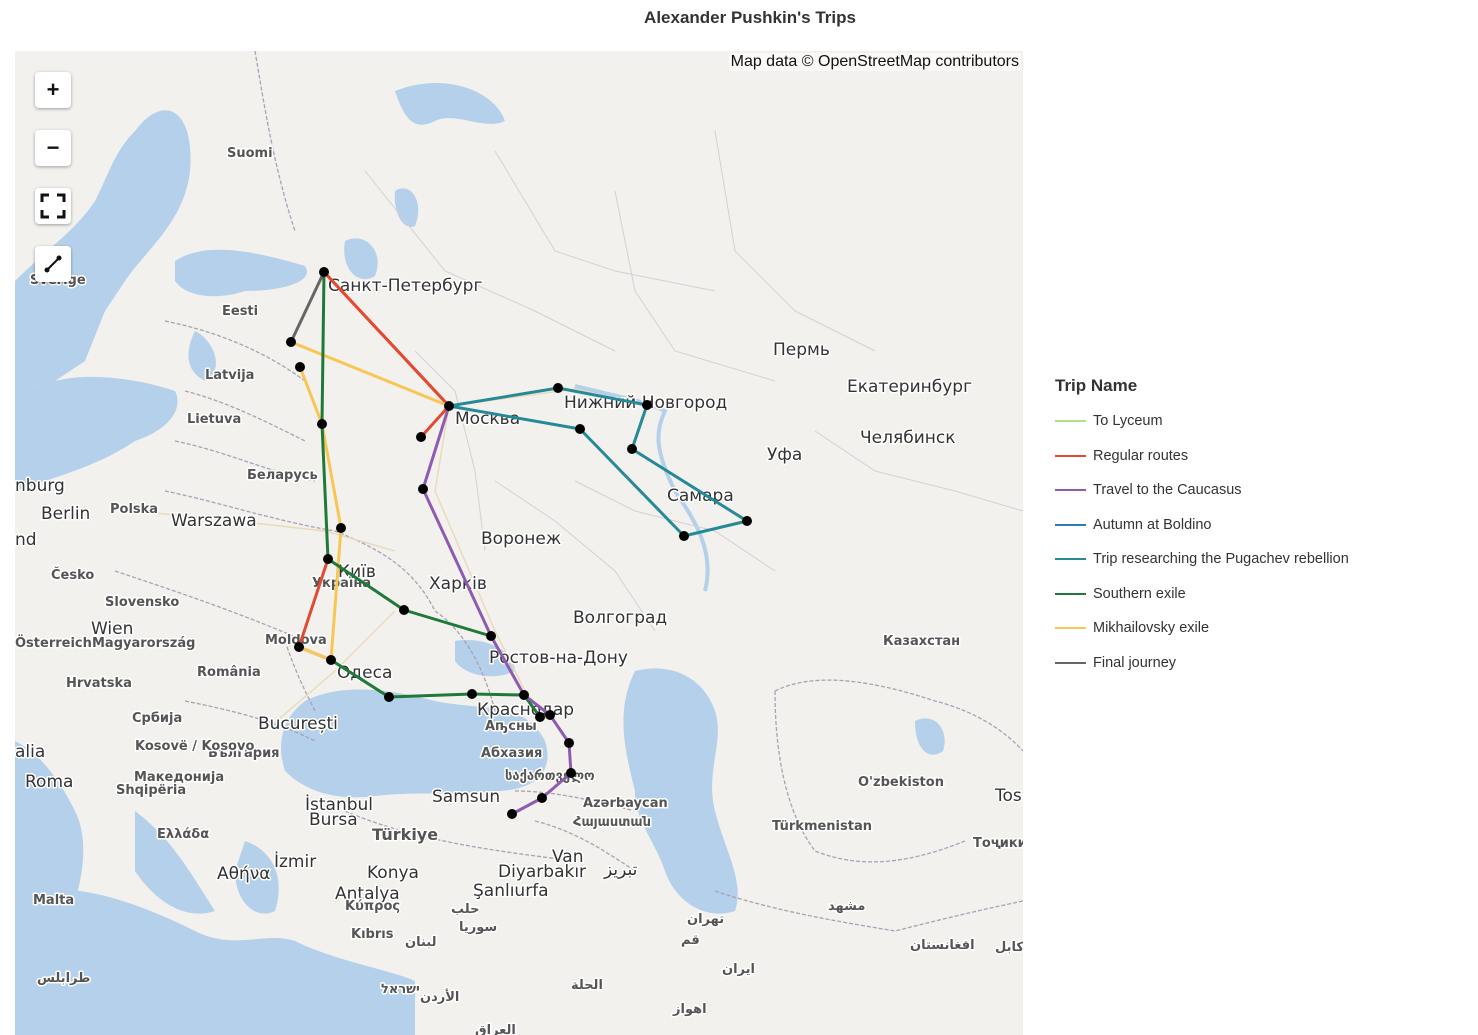 The image size is (1478, 1035). What do you see at coordinates (53, 264) in the screenshot?
I see `measure-button` at bounding box center [53, 264].